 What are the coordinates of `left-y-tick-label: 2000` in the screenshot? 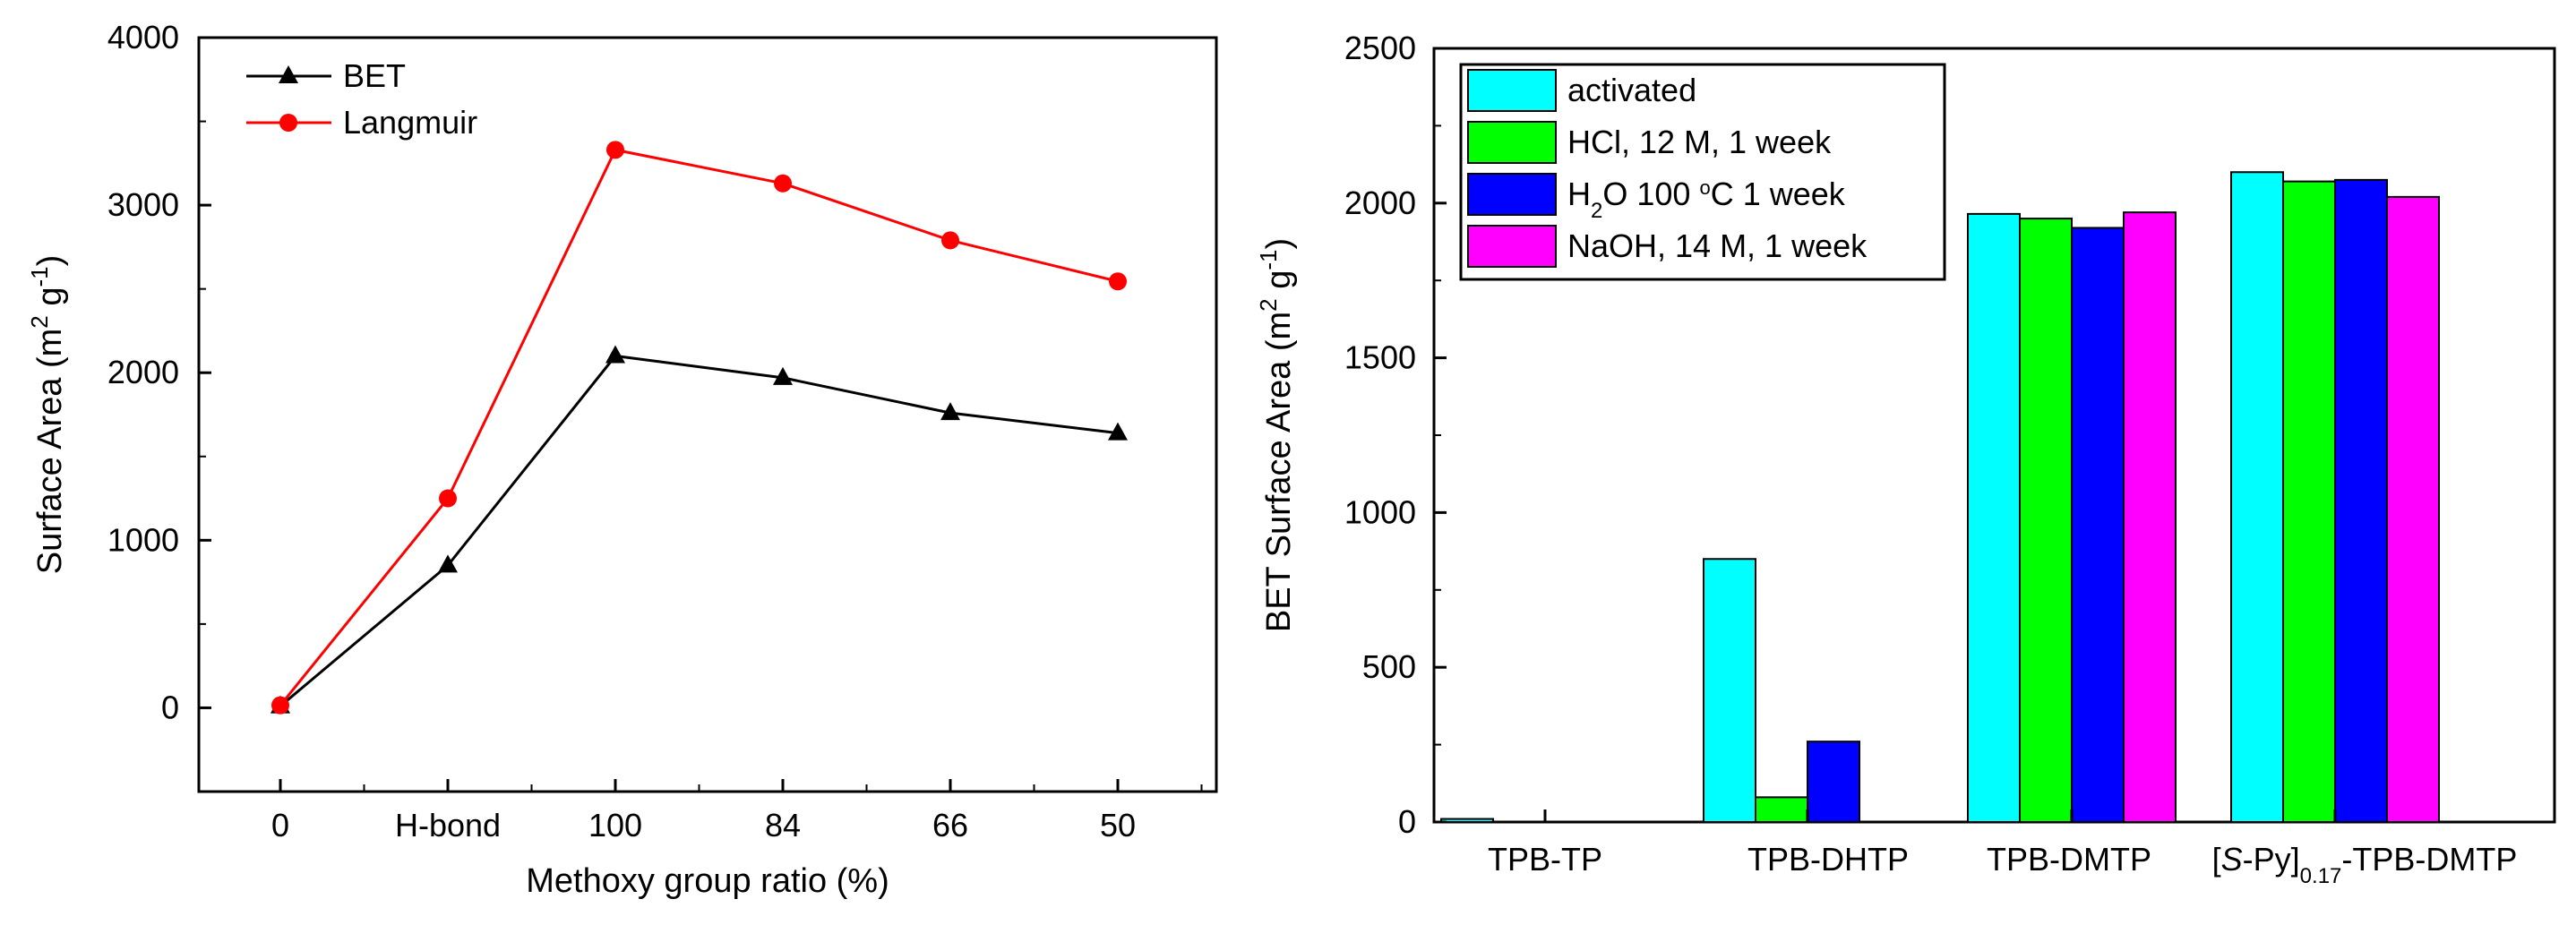 It's located at (143, 372).